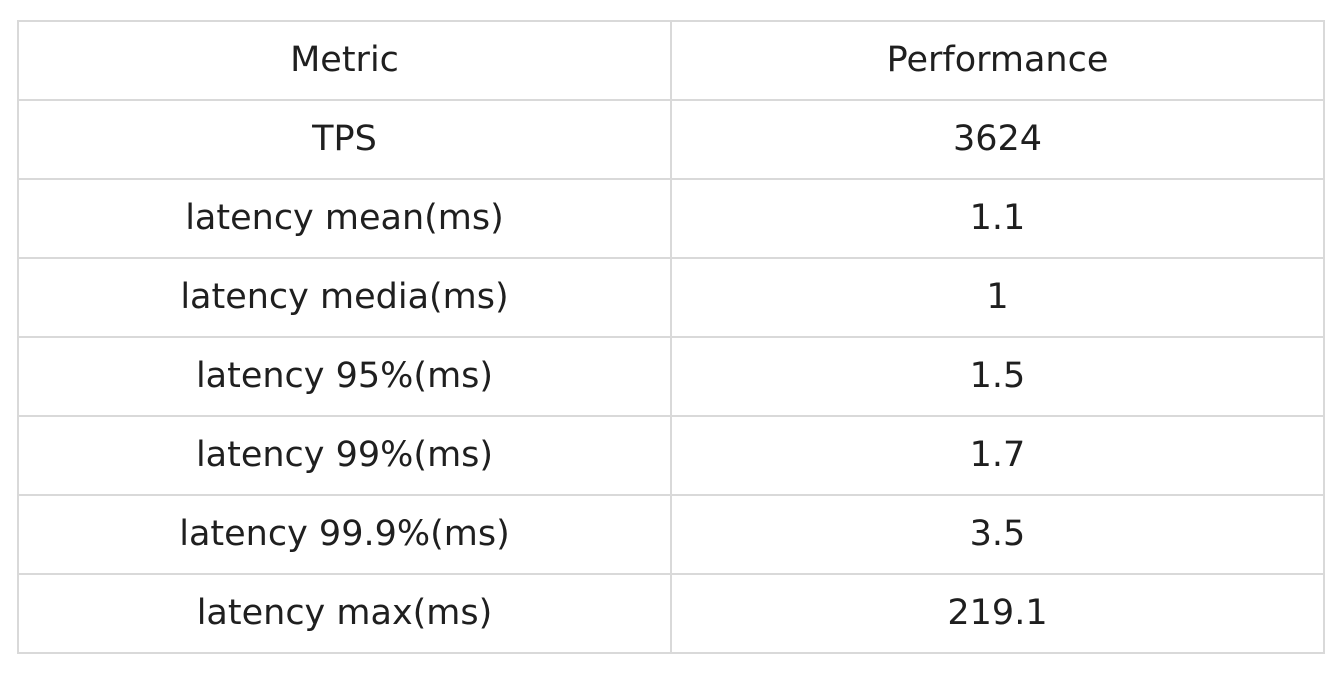  I want to click on table-row: latency media(ms) 1, so click(671, 297).